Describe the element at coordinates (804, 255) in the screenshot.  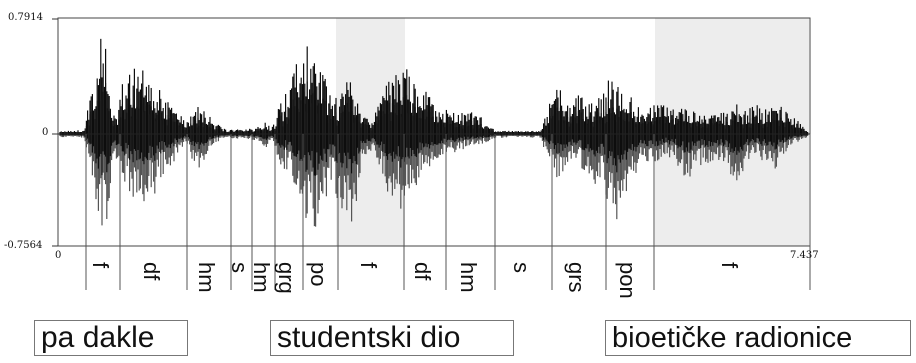
I see `x-axis-end-label: 7.437` at that location.